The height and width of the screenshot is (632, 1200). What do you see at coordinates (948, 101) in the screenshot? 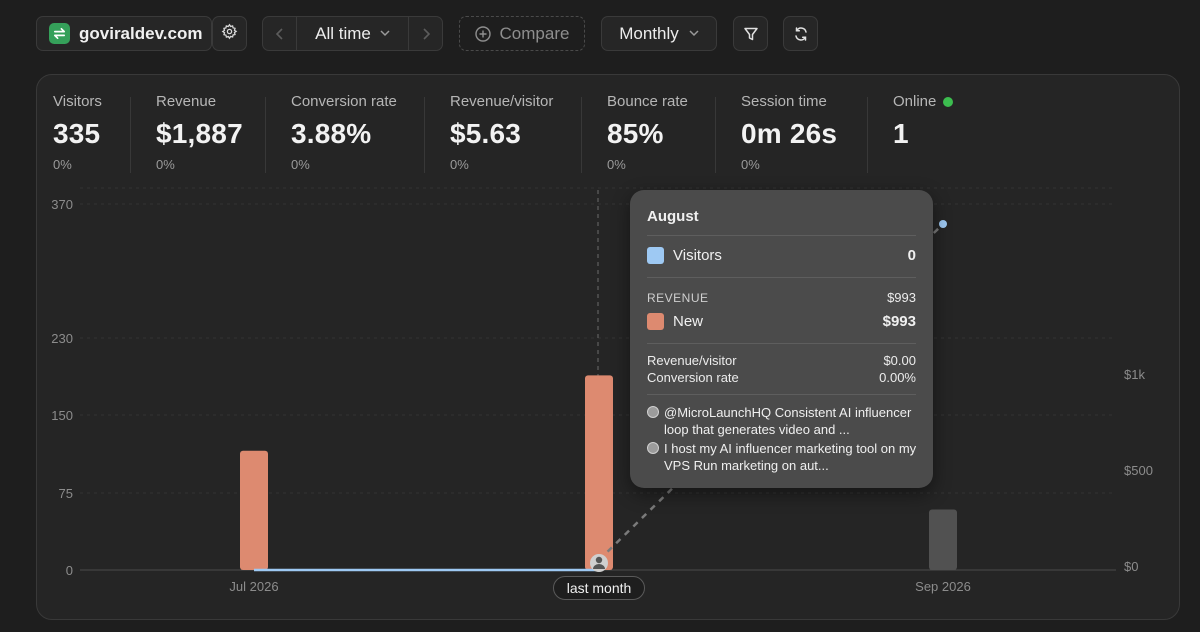
I see `online-status-dot` at bounding box center [948, 101].